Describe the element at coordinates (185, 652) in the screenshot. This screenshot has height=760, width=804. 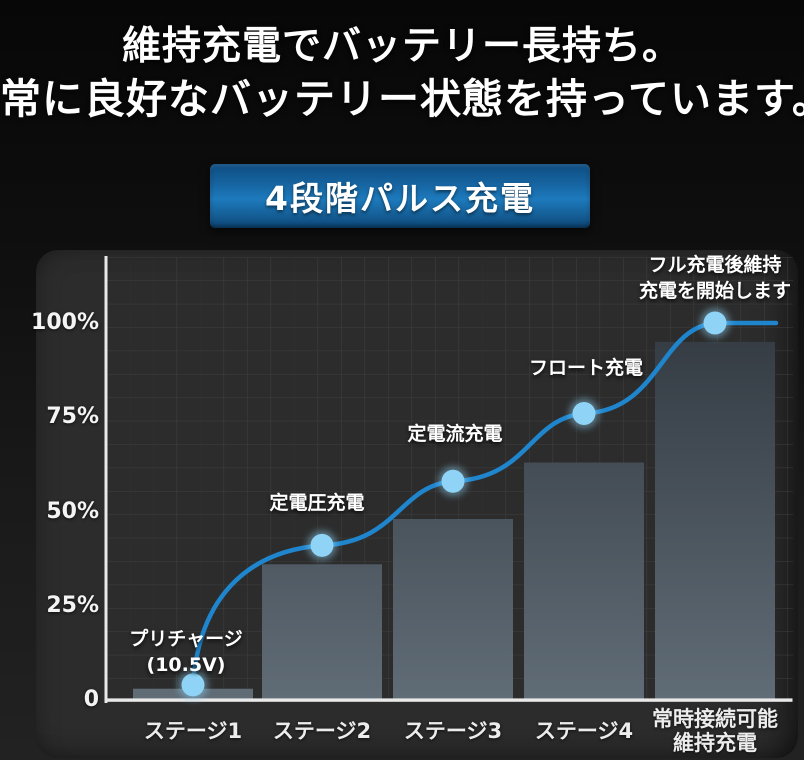
I see `point-annotation: プリチャージ (10.5V)` at that location.